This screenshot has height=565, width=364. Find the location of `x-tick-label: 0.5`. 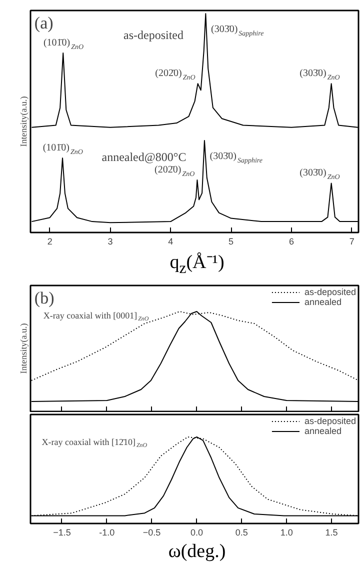

x-tick-label: 0.5 is located at coordinates (241, 533).